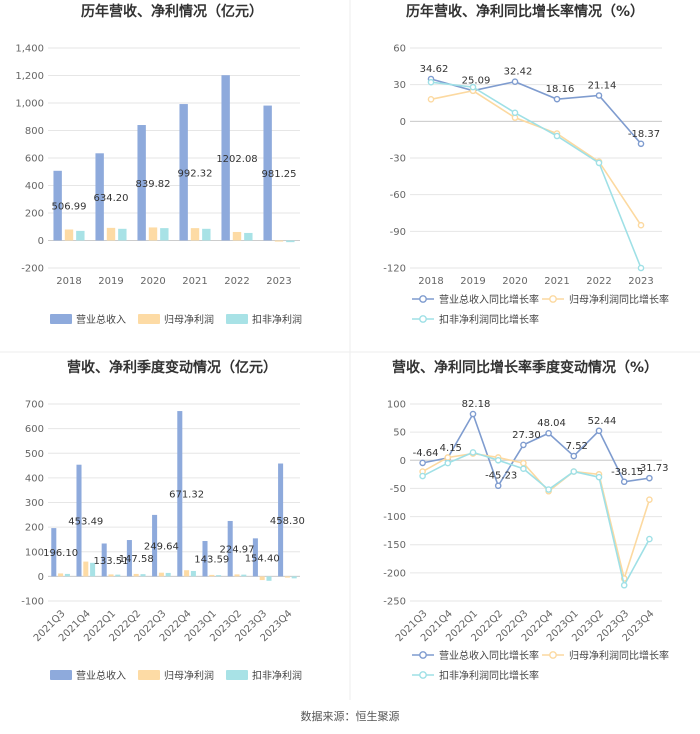 This screenshot has width=700, height=734. I want to click on y-tick-label: 400, so click(34, 186).